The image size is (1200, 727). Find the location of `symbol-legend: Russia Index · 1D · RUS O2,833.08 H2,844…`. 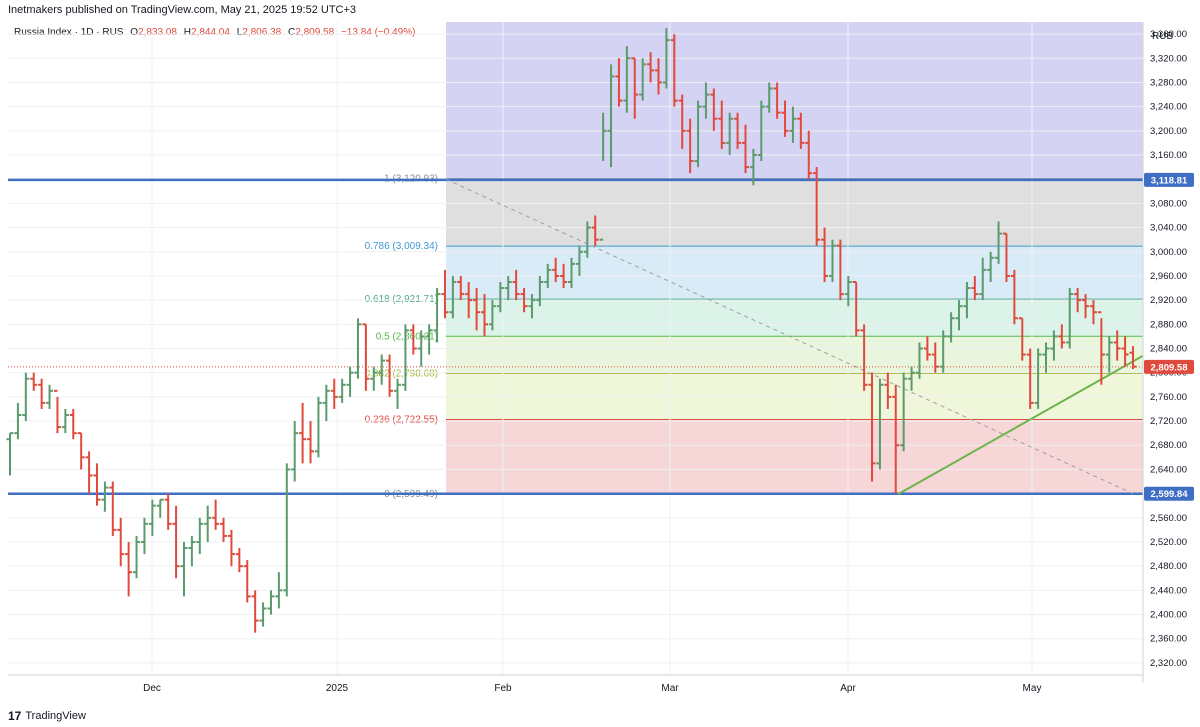

symbol-legend: Russia Index · 1D · RUS O2,833.08 H2,844… is located at coordinates (214, 32).